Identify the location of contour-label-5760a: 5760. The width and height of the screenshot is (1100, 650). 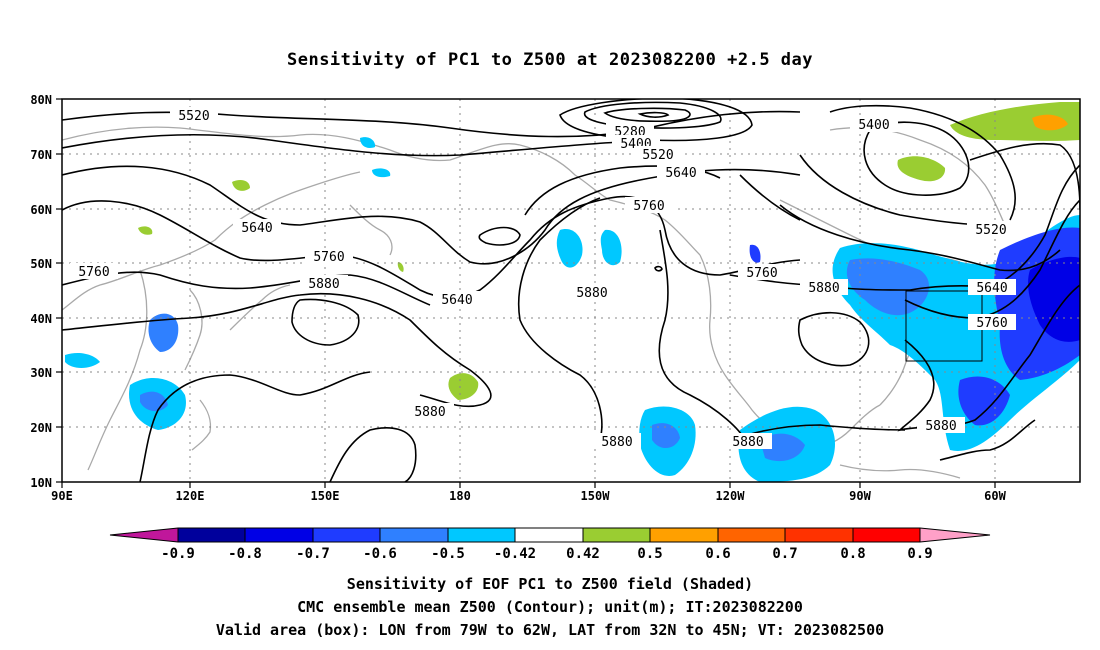
(649, 205).